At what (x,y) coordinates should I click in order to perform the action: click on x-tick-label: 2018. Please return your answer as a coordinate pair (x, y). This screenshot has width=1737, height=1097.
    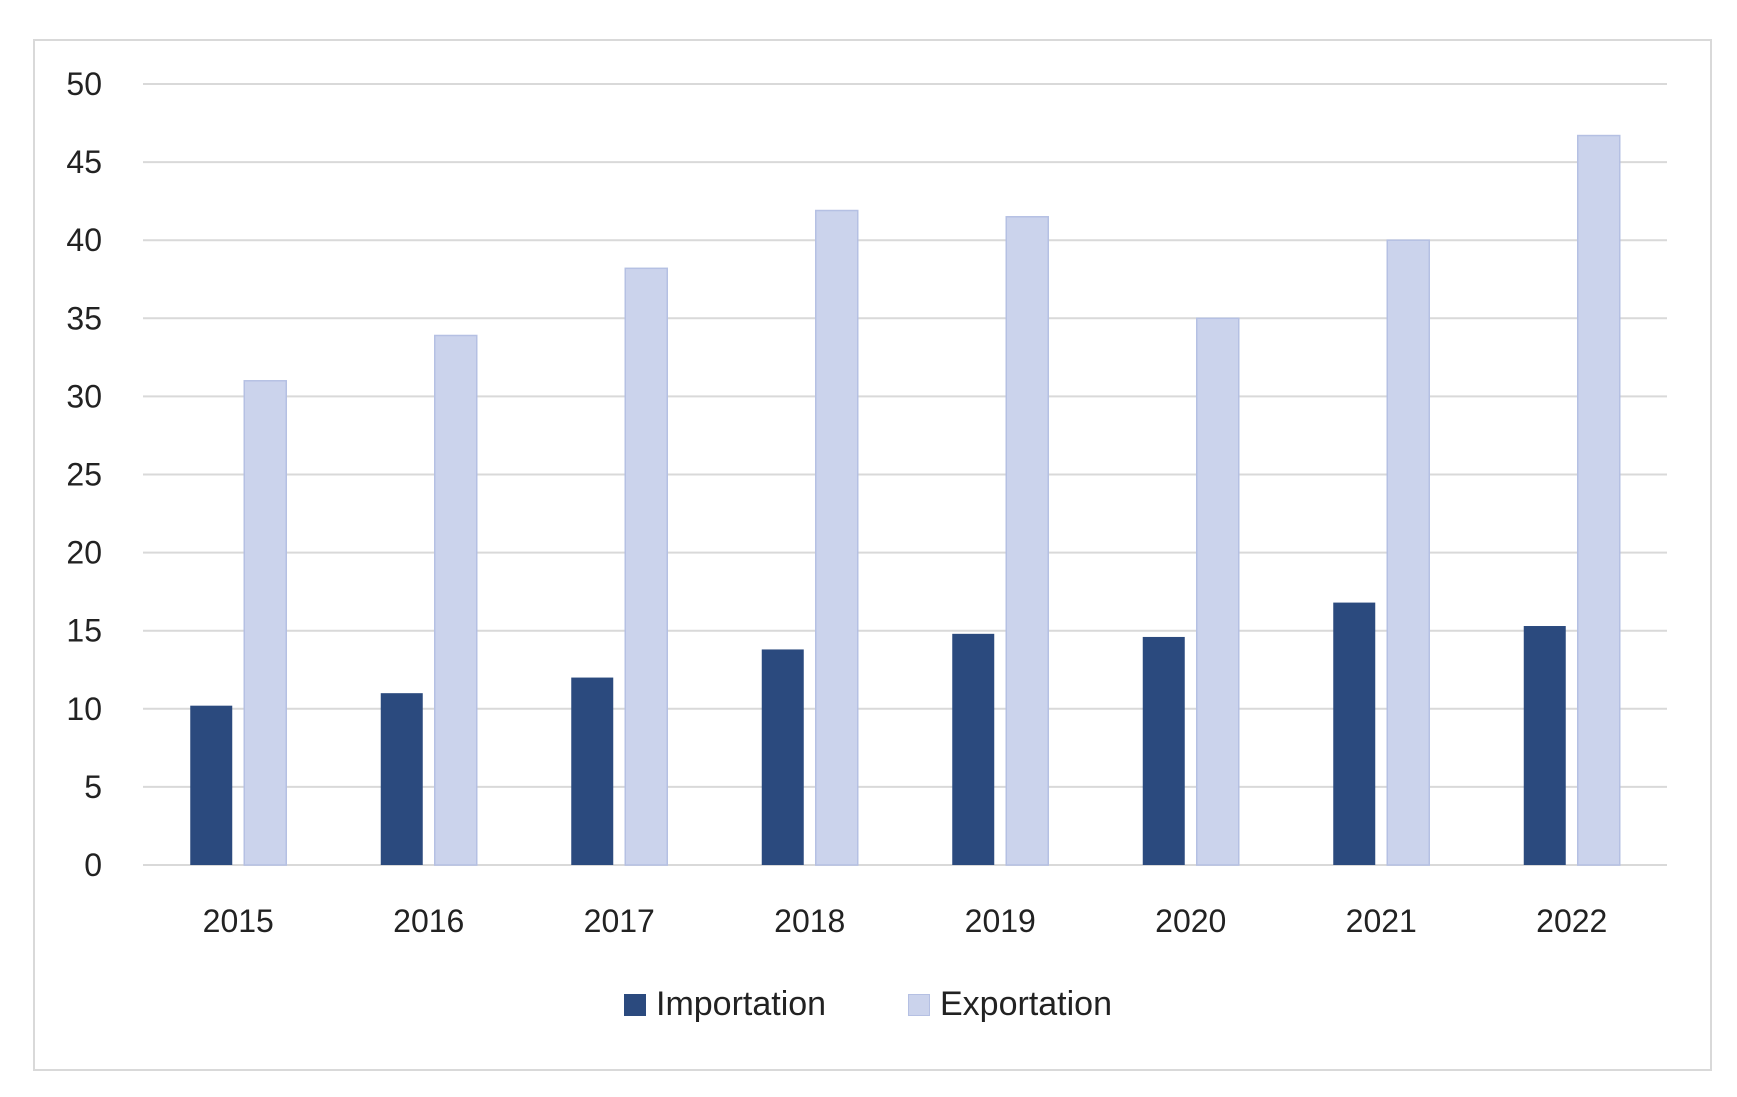
    Looking at the image, I should click on (809, 921).